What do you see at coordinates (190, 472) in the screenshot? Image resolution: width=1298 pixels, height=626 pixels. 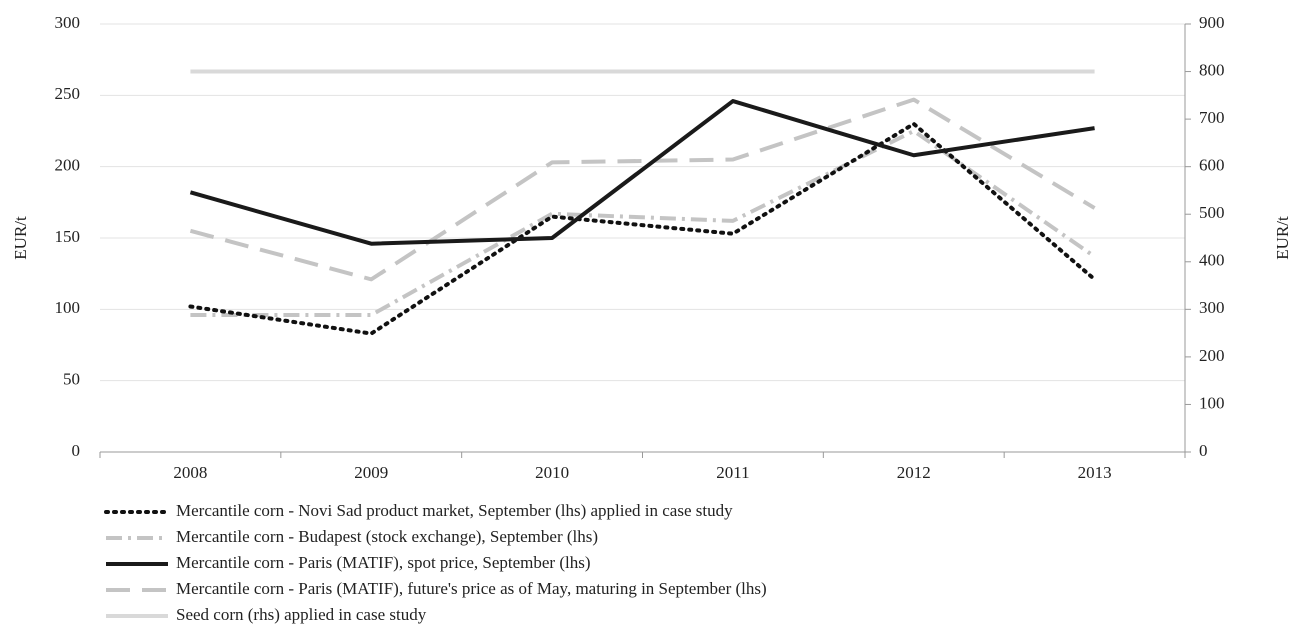 I see `x-tick-label: 2008` at bounding box center [190, 472].